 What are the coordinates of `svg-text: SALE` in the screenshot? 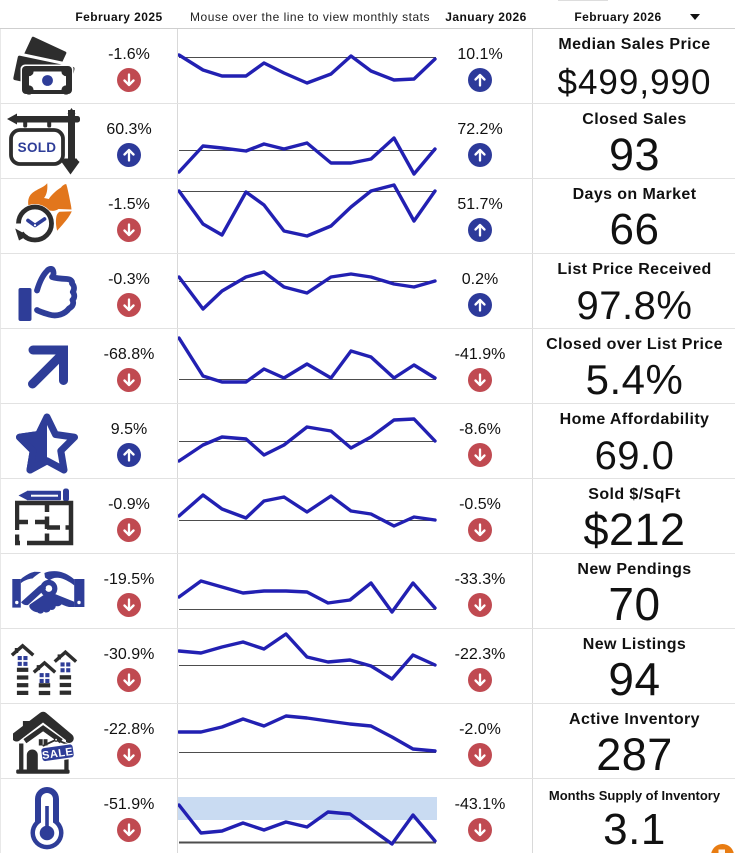 It's located at (57, 754).